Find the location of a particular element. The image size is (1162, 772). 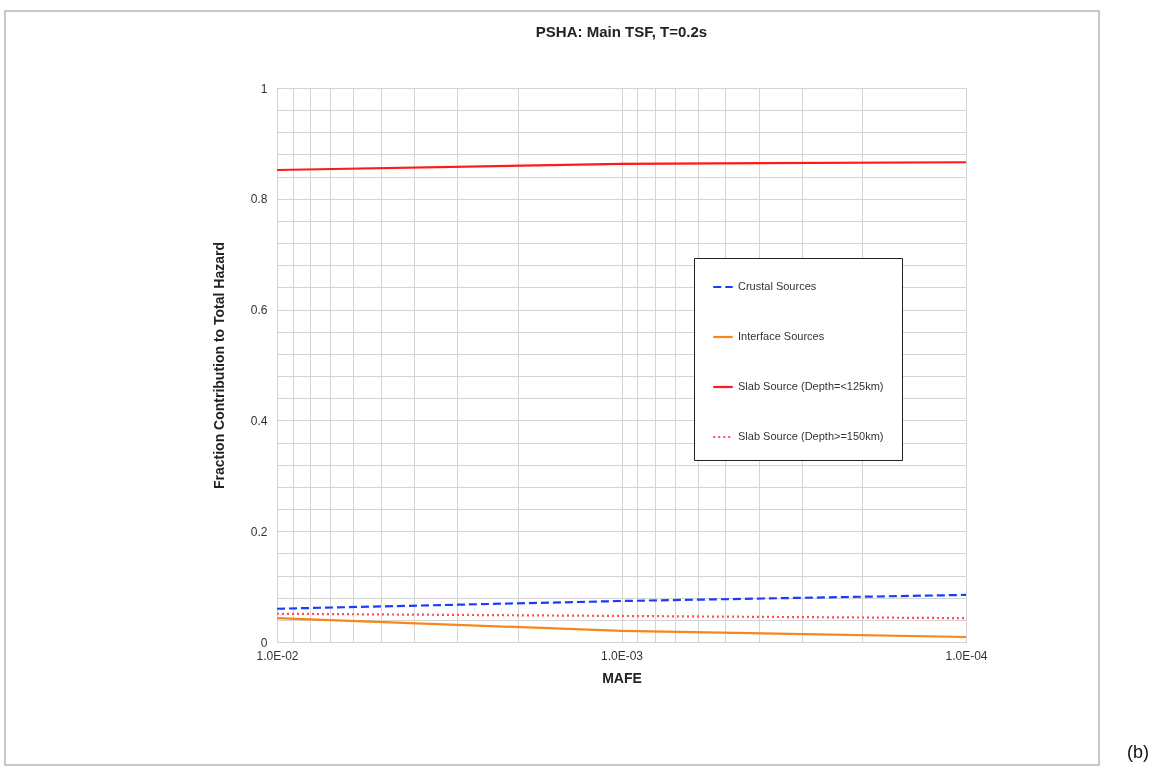

x-tick-label: 1.0E-04 is located at coordinates (966, 655).